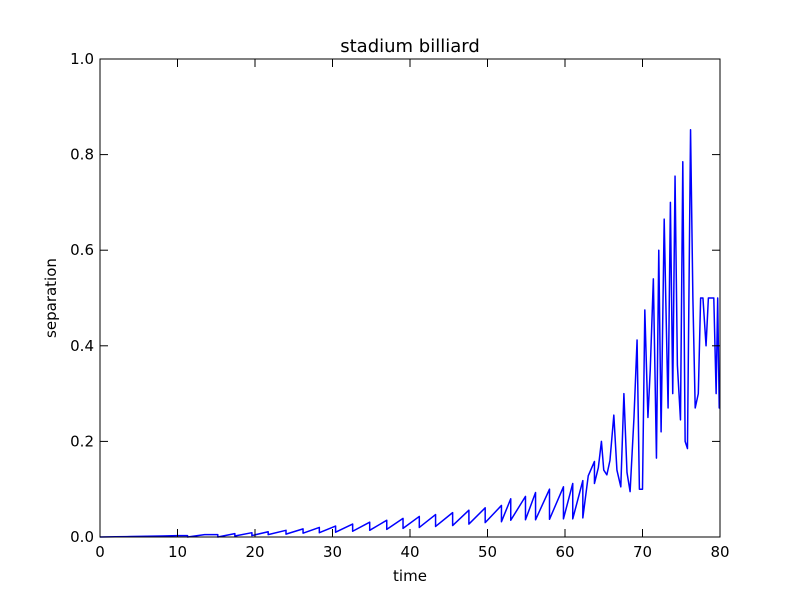  Describe the element at coordinates (82, 346) in the screenshot. I see `y-tick-label: 0.4` at that location.